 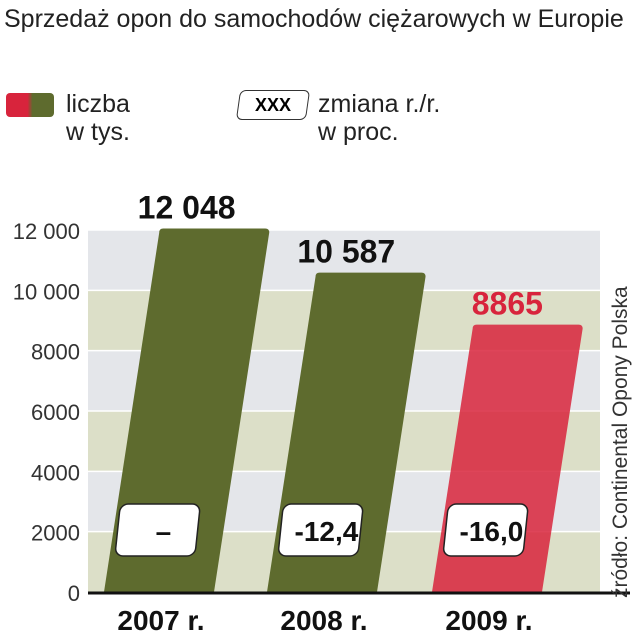 I want to click on change-label: –, so click(x=164, y=531).